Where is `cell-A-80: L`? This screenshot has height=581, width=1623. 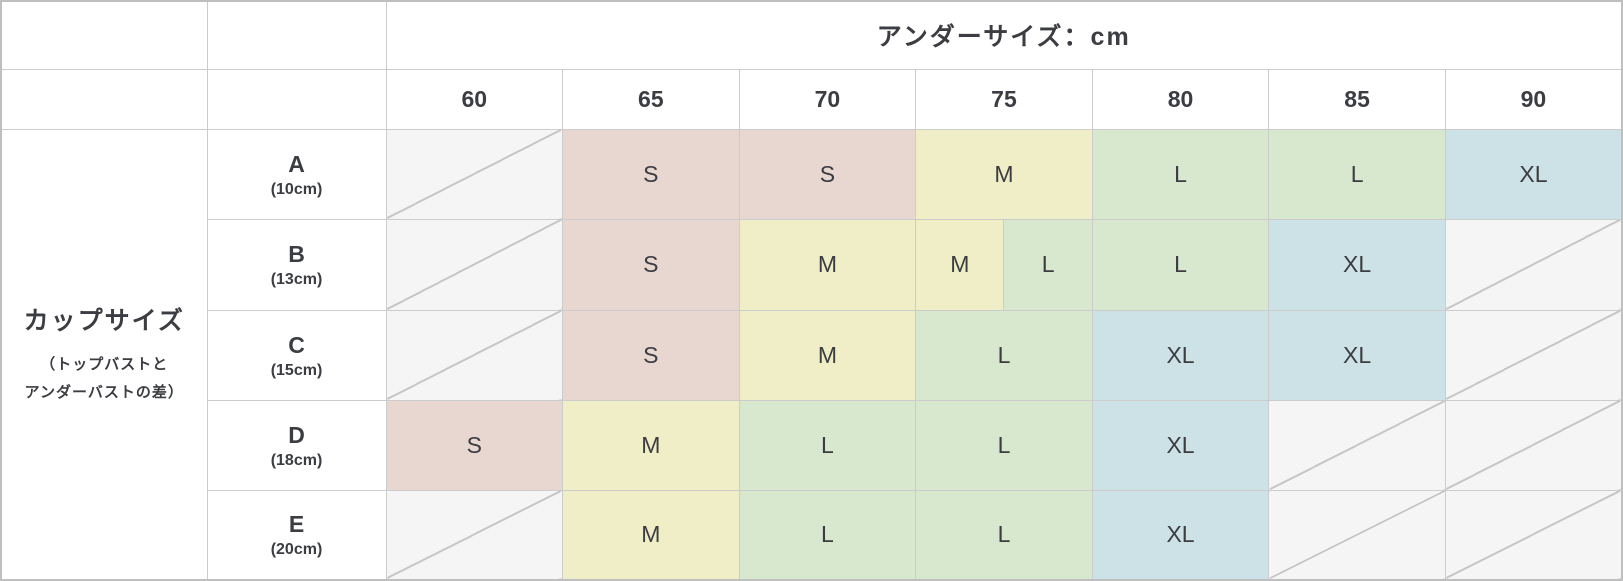 cell-A-80: L is located at coordinates (1180, 174).